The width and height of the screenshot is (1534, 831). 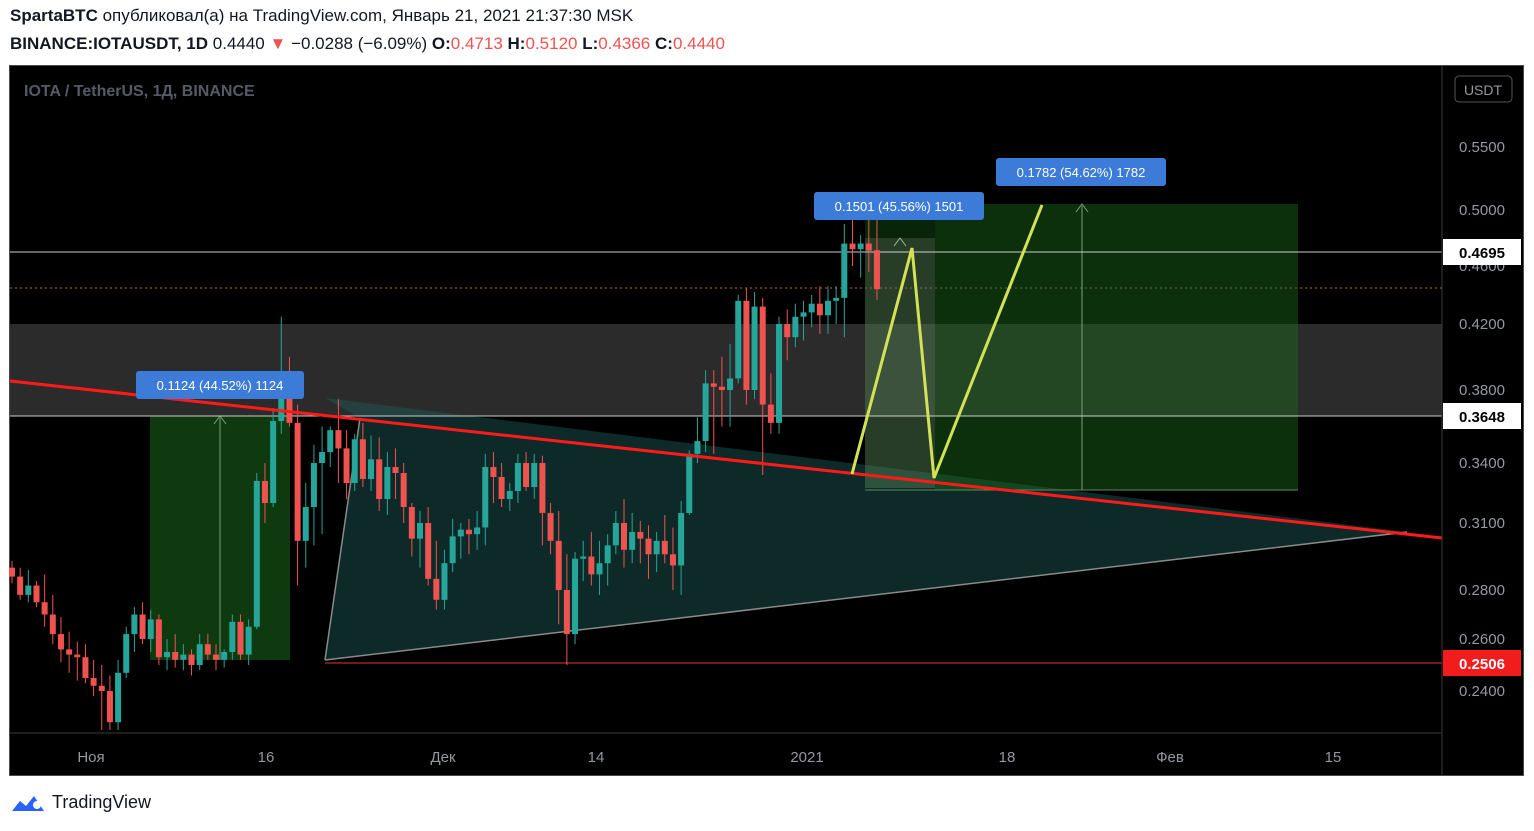 I want to click on price-tag-2: 0.3648, so click(x=1482, y=417).